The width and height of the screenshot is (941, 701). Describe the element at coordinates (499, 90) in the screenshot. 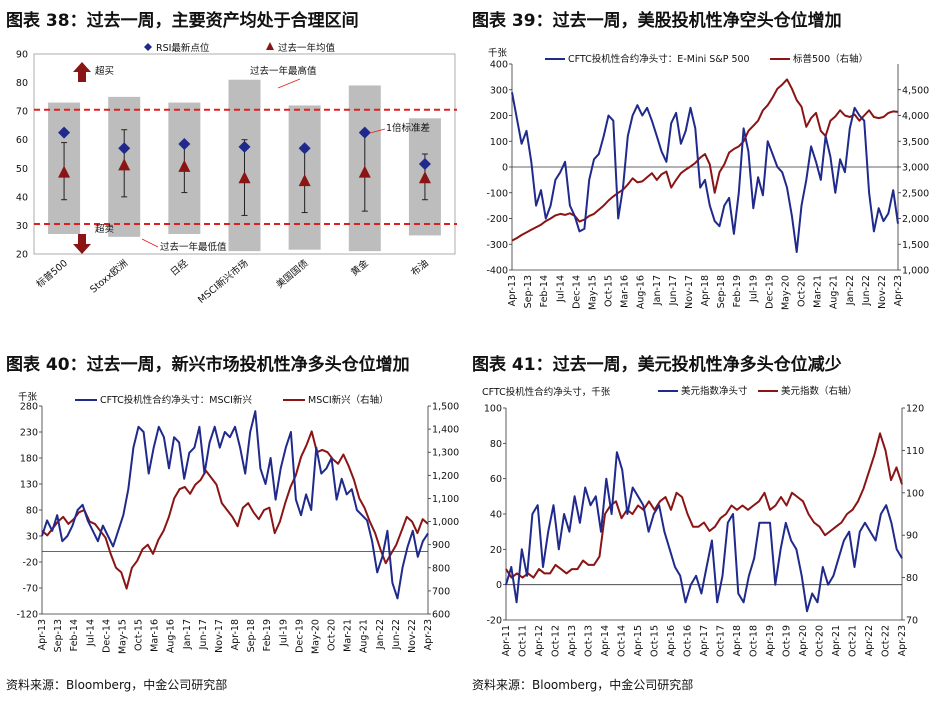

I see `left-tick-label: 300` at that location.